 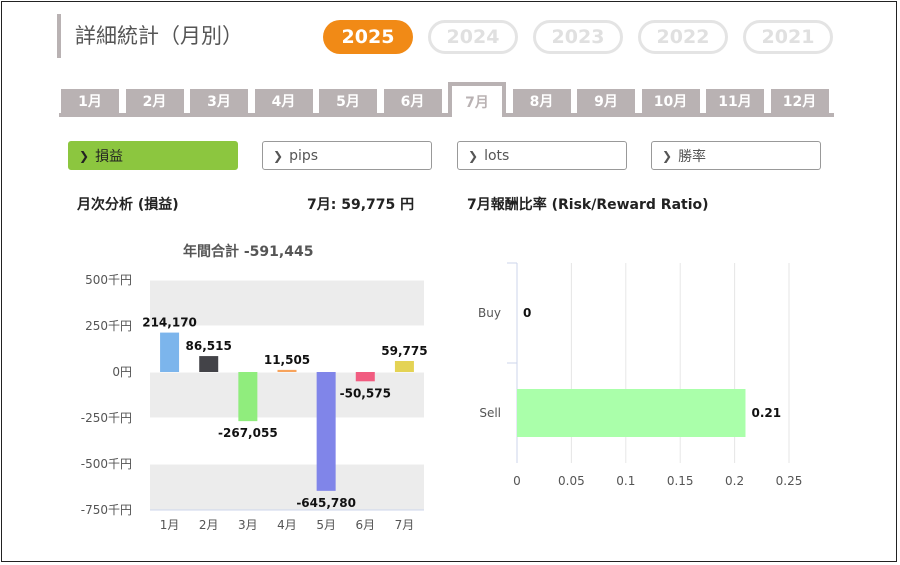 I want to click on y-tick-label: Buy, so click(x=489, y=313).